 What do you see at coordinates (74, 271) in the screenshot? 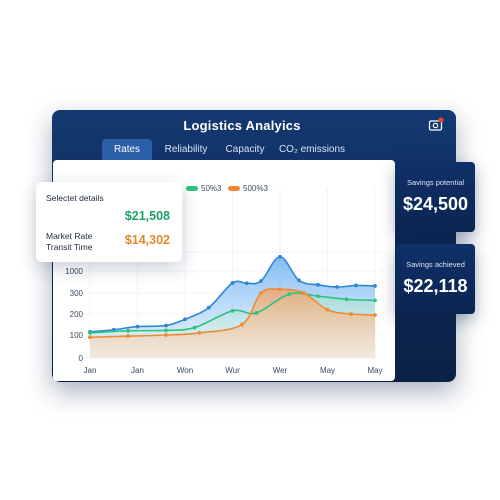
I see `y-tick-label: 1000` at bounding box center [74, 271].